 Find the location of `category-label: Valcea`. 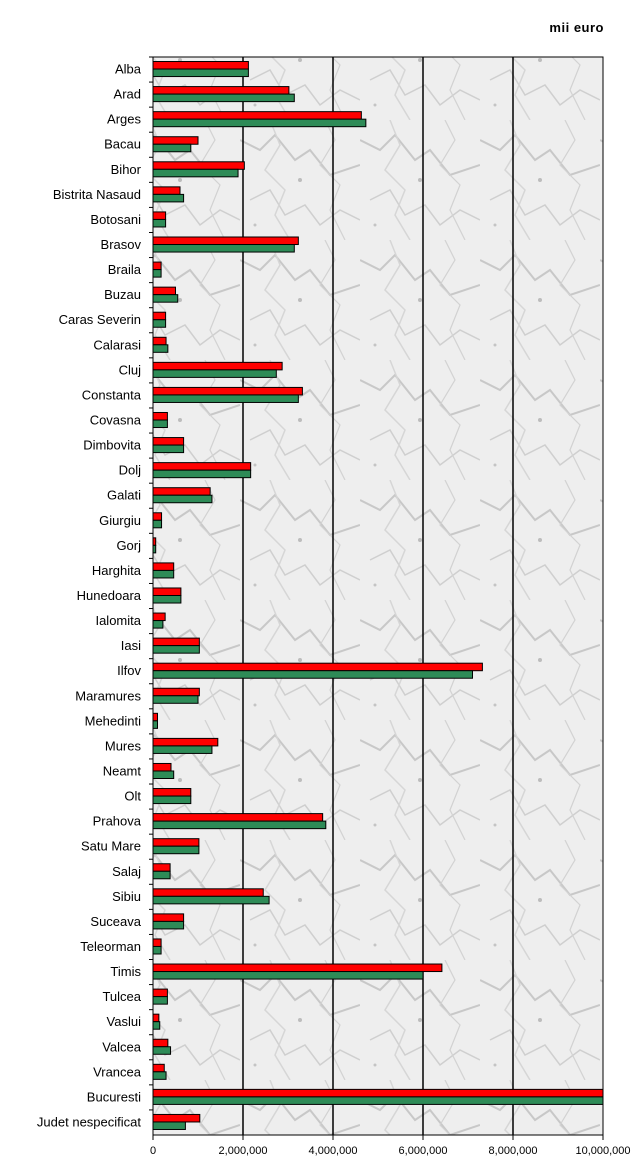

category-label: Valcea is located at coordinates (122, 1046).